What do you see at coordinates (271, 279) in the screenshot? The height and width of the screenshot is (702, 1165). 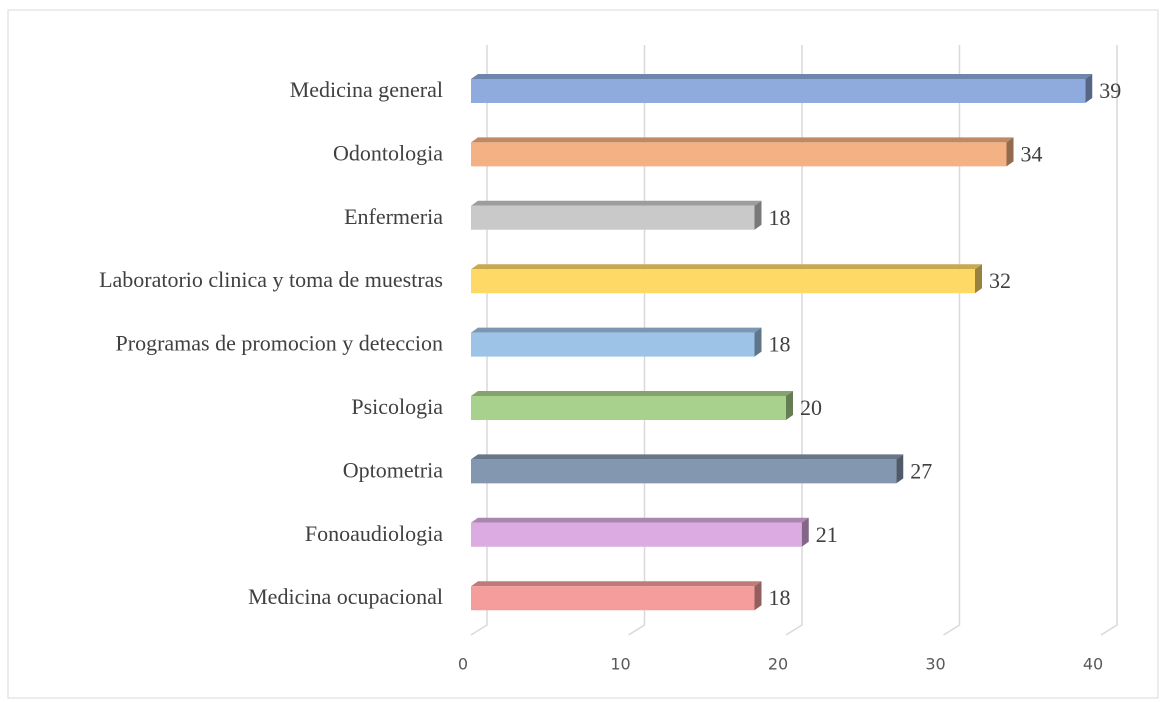 I see `category-label: Laboratorio clinica y toma de muestras` at bounding box center [271, 279].